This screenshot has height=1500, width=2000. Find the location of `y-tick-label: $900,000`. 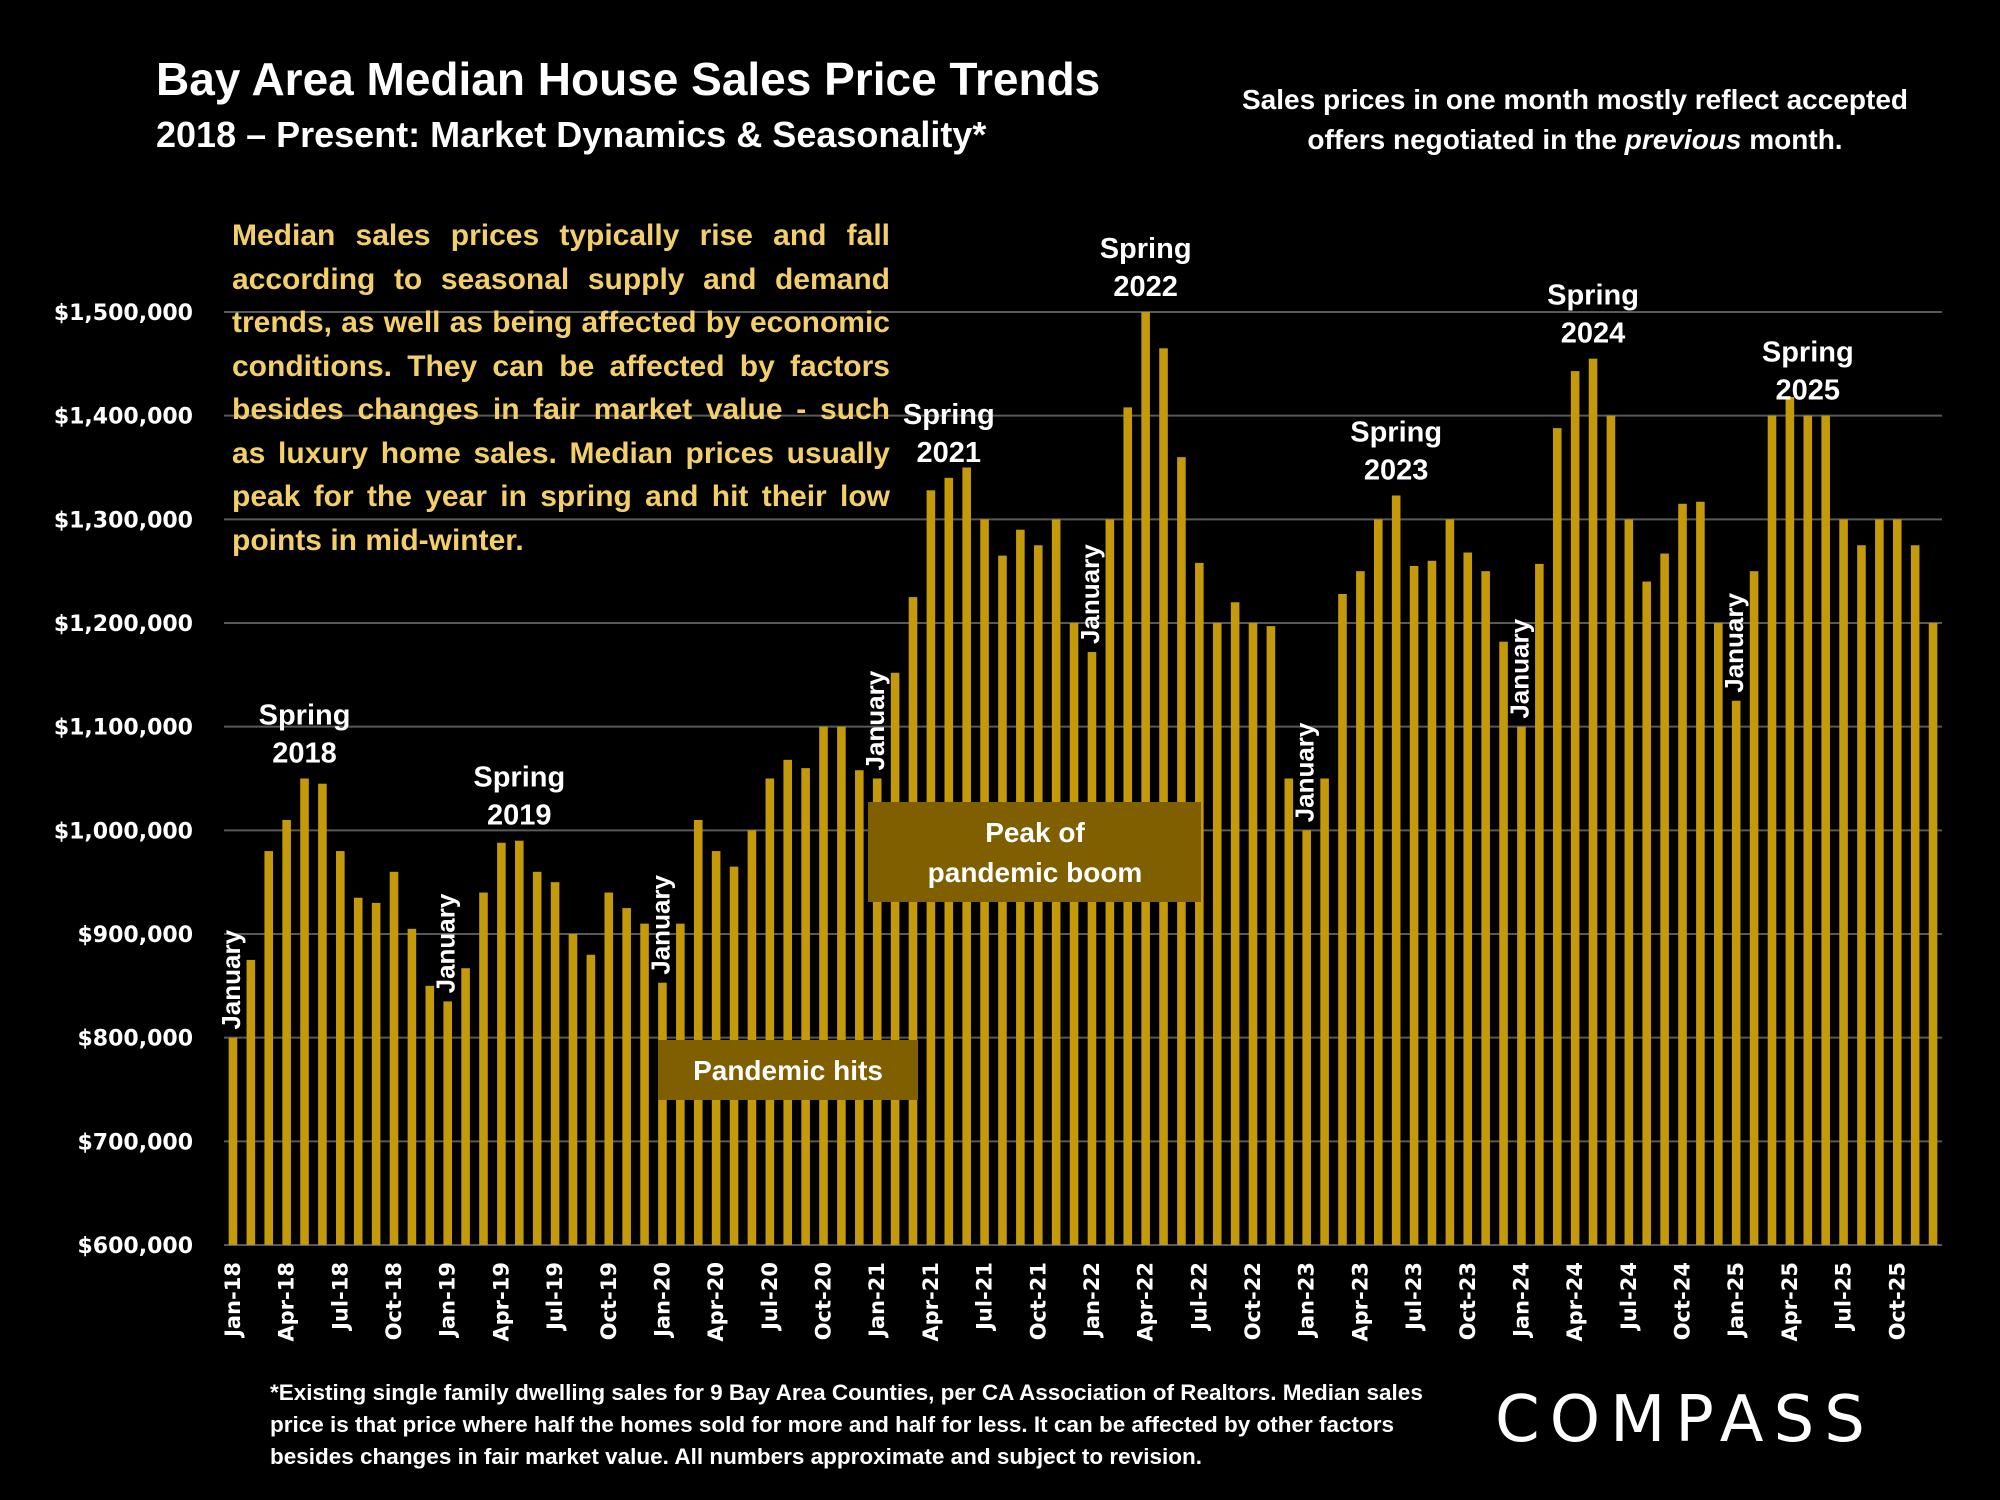

y-tick-label: $900,000 is located at coordinates (135, 935).